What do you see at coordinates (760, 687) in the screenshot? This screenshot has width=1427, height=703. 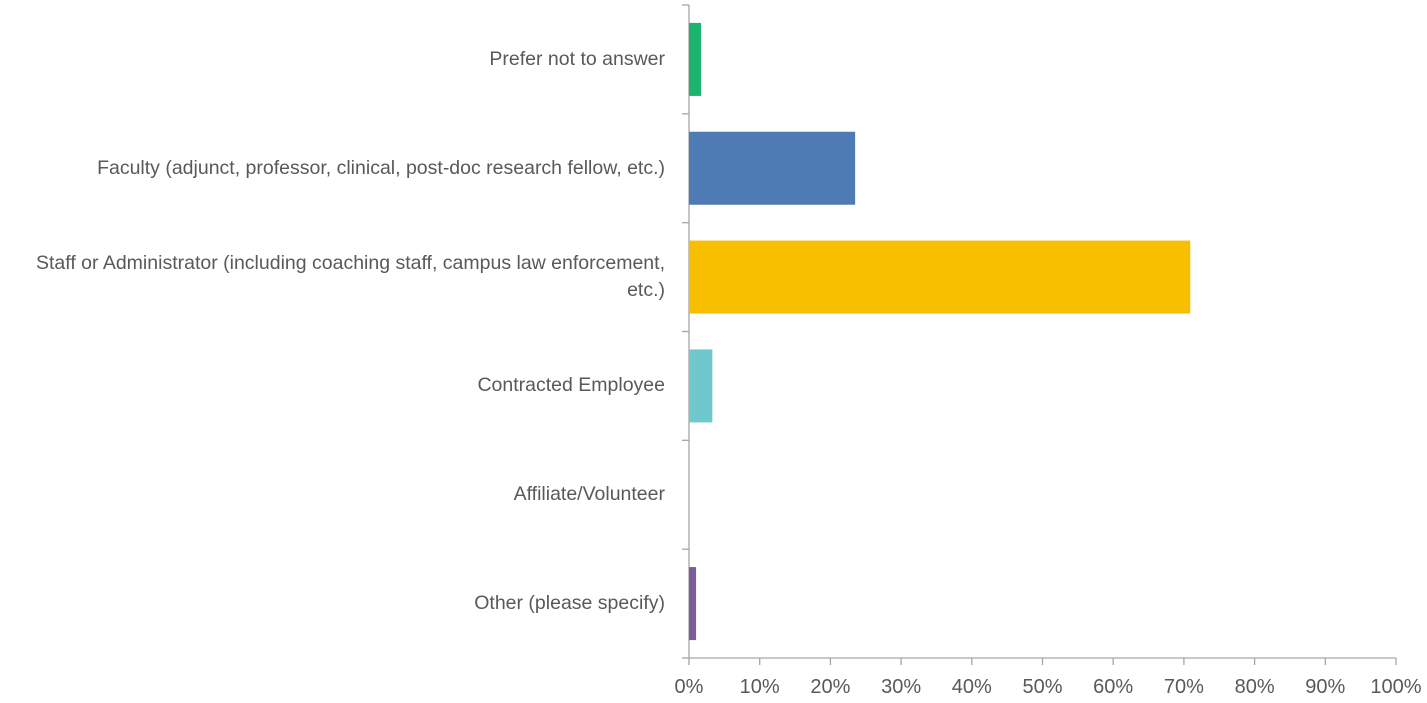 I see `x-tick-label: 10%` at bounding box center [760, 687].